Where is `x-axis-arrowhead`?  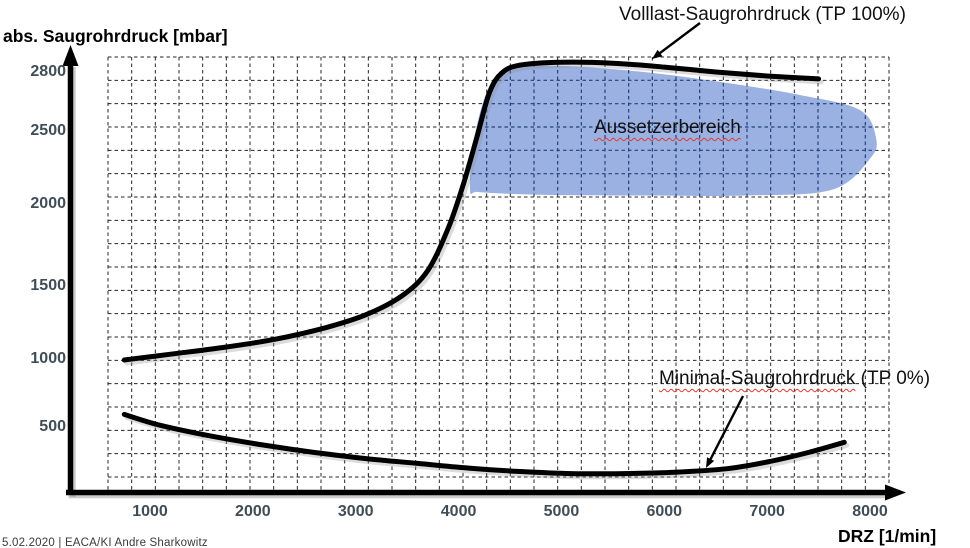 x-axis-arrowhead is located at coordinates (895, 492).